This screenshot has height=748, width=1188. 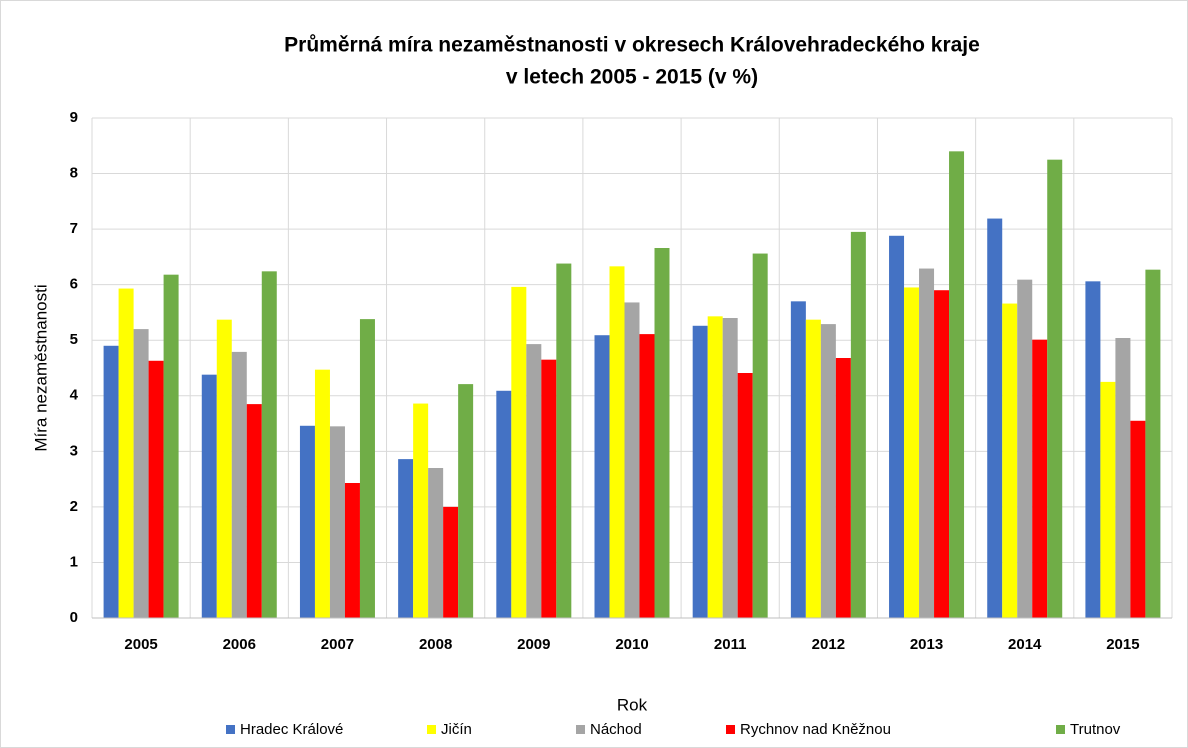 What do you see at coordinates (533, 644) in the screenshot?
I see `x-tick-label: 2009` at bounding box center [533, 644].